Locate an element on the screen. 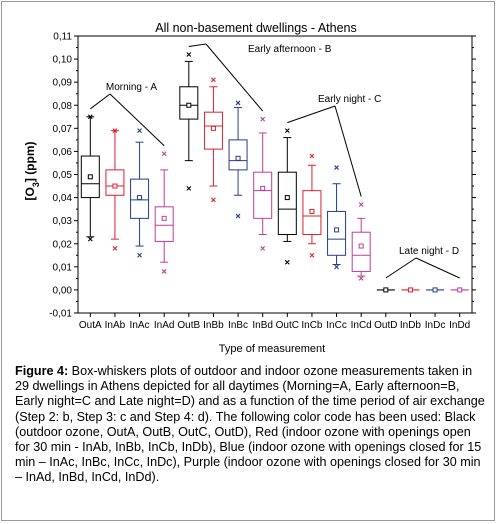 The image size is (498, 524). annotation-label: Early afternoon - B is located at coordinates (290, 49).